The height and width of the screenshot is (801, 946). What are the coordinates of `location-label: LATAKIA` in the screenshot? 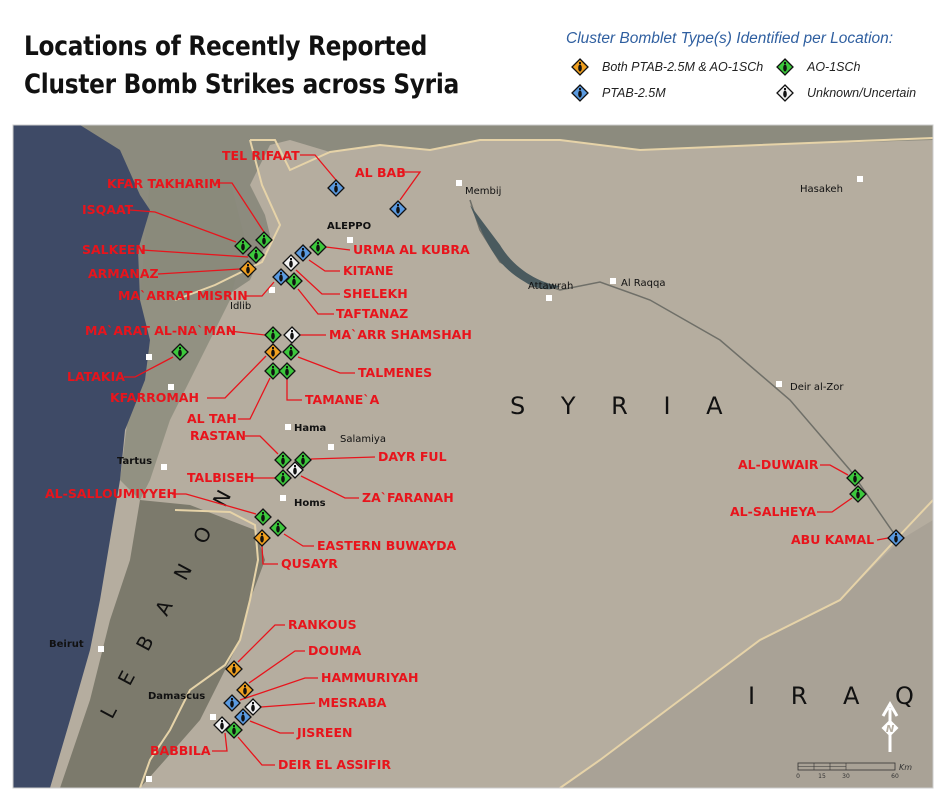 It's located at (96, 376).